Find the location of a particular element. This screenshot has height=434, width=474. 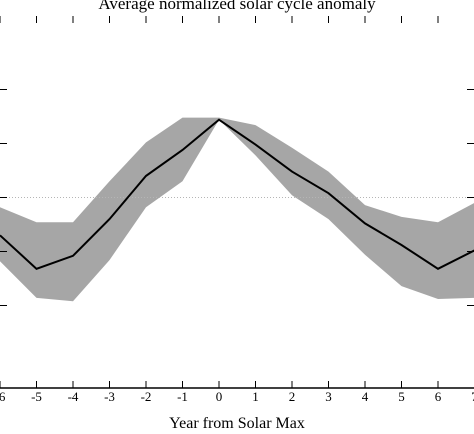

x-tick-label: 7 is located at coordinates (472, 396).